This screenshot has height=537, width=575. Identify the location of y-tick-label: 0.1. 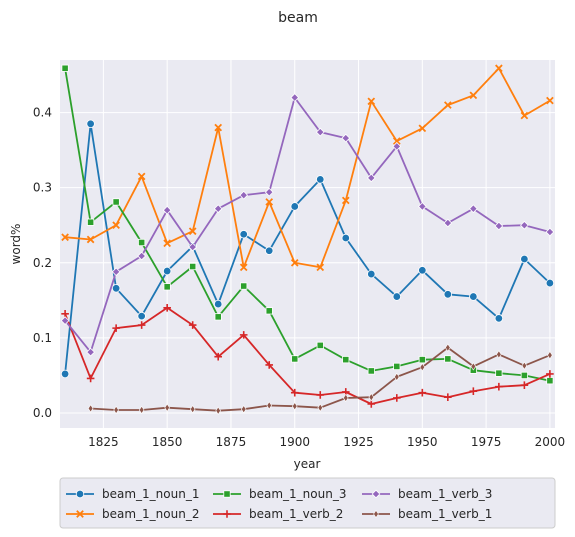
(42, 338).